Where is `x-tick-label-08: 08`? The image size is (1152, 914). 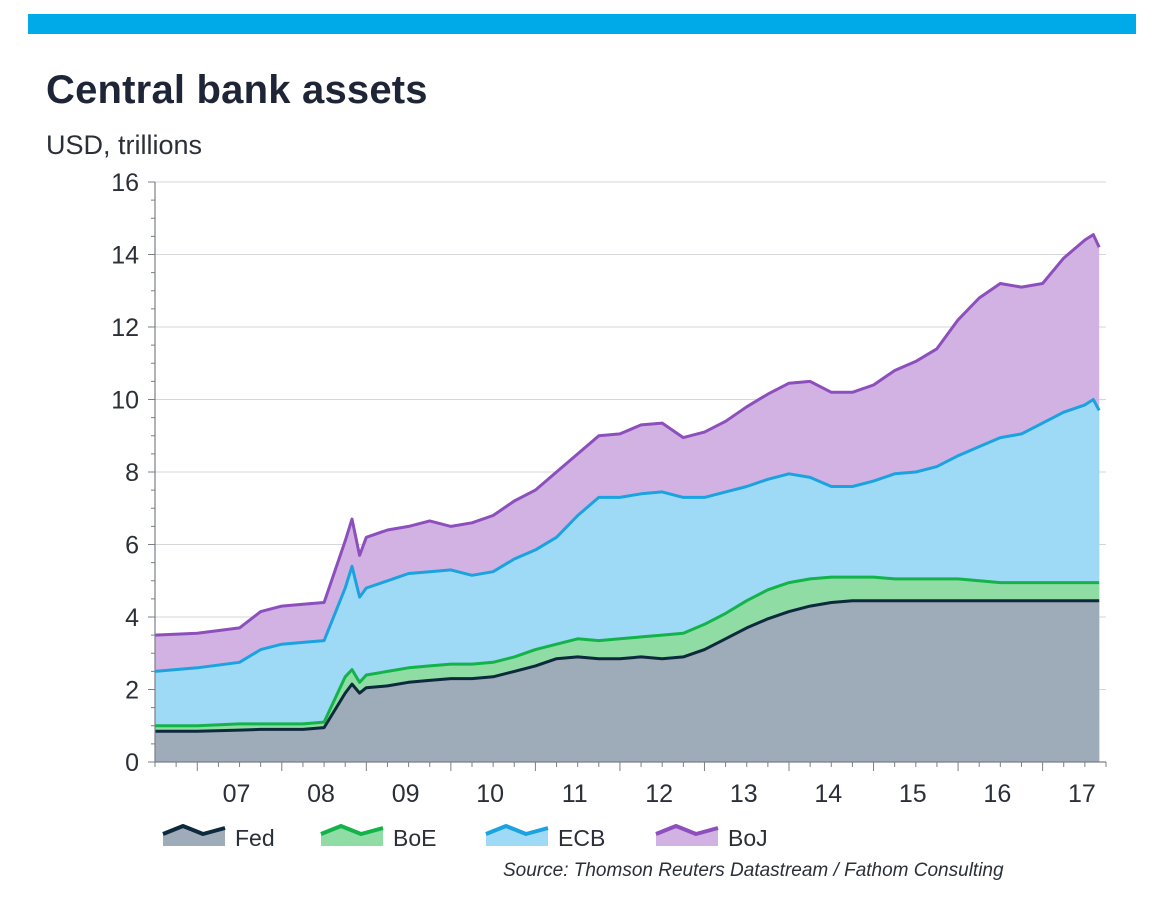
x-tick-label-08: 08 is located at coordinates (321, 794).